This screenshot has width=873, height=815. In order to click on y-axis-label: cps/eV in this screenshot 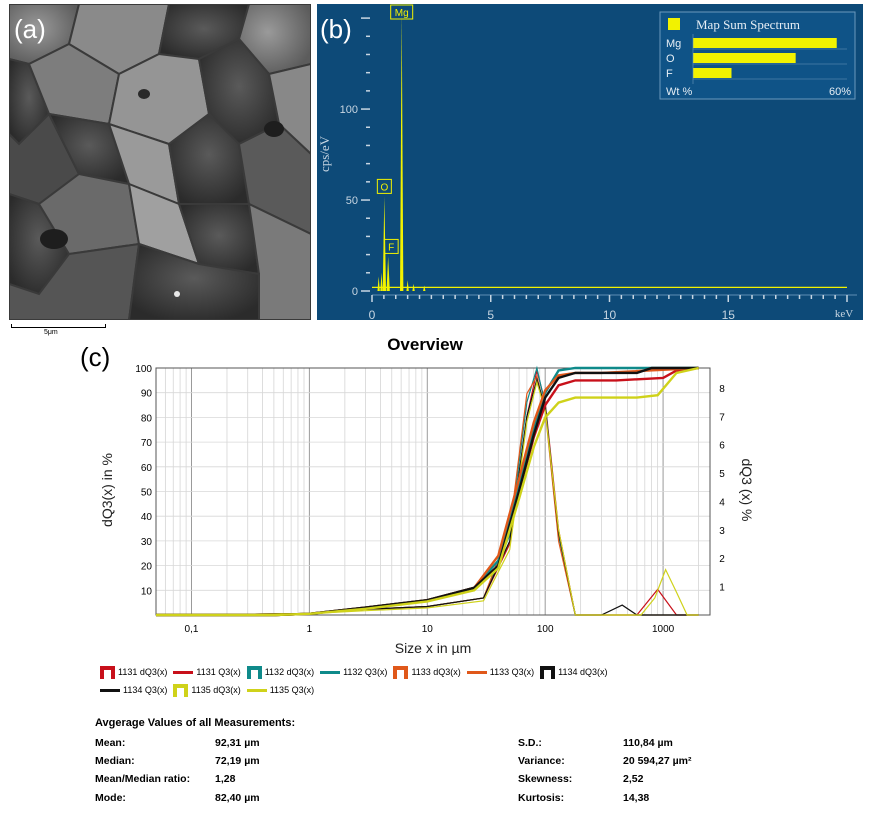, I will do `click(324, 153)`.